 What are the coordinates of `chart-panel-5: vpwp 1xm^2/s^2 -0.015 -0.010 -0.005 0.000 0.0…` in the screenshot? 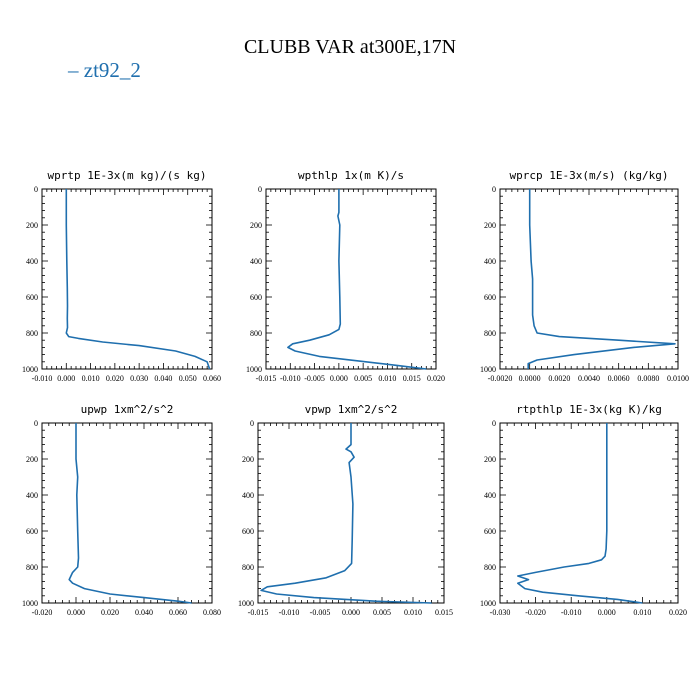 It's located at (345, 510).